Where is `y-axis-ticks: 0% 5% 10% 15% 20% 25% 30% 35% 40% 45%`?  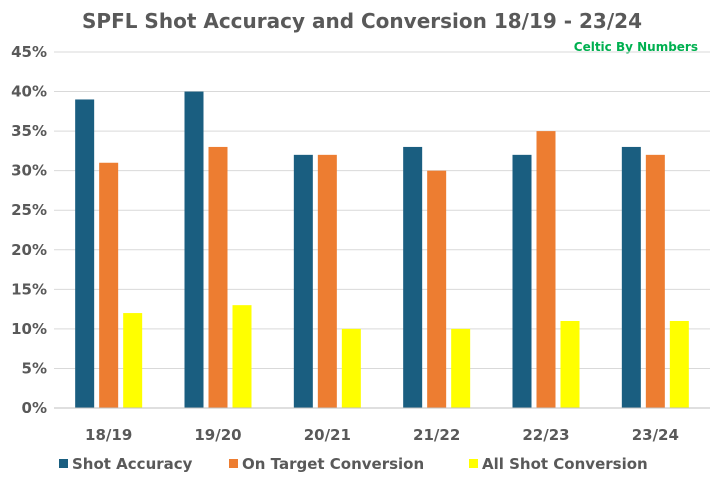
y-axis-ticks: 0% 5% 10% 15% 20% 25% 30% 35% 40% 45% is located at coordinates (29, 230).